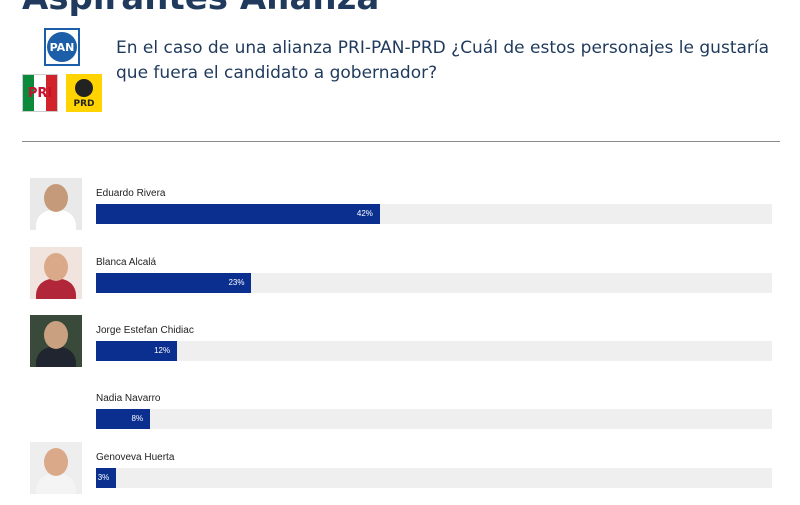 The height and width of the screenshot is (505, 800). I want to click on bar: 42%, so click(238, 214).